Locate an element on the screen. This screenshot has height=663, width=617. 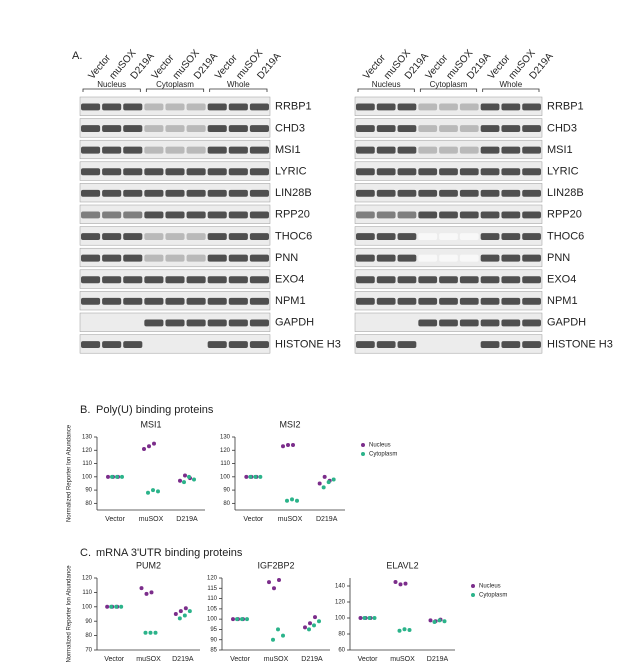
y-axis-label: Normalized Reporter Ion Abundance is located at coordinates (70, 473).